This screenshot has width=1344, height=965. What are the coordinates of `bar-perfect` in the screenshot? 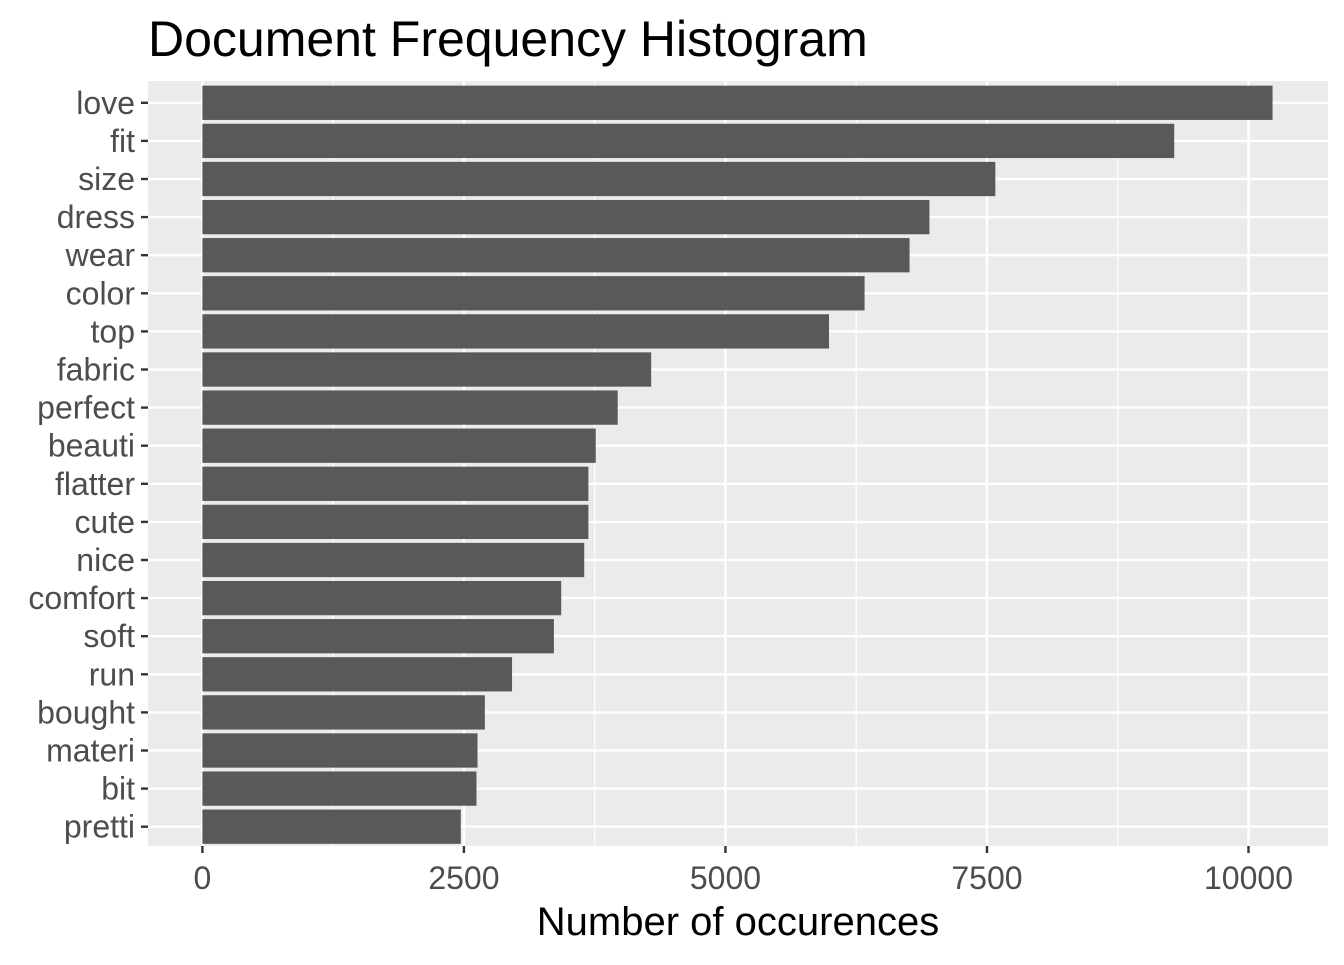 It's located at (410, 407).